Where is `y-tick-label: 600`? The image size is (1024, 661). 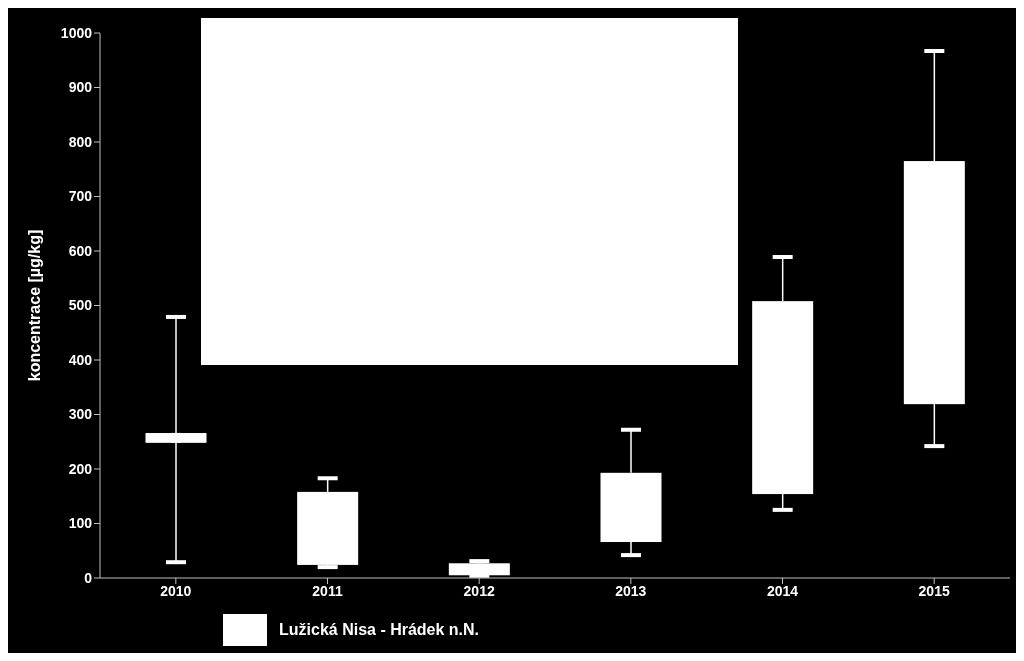 y-tick-label: 600 is located at coordinates (80, 250).